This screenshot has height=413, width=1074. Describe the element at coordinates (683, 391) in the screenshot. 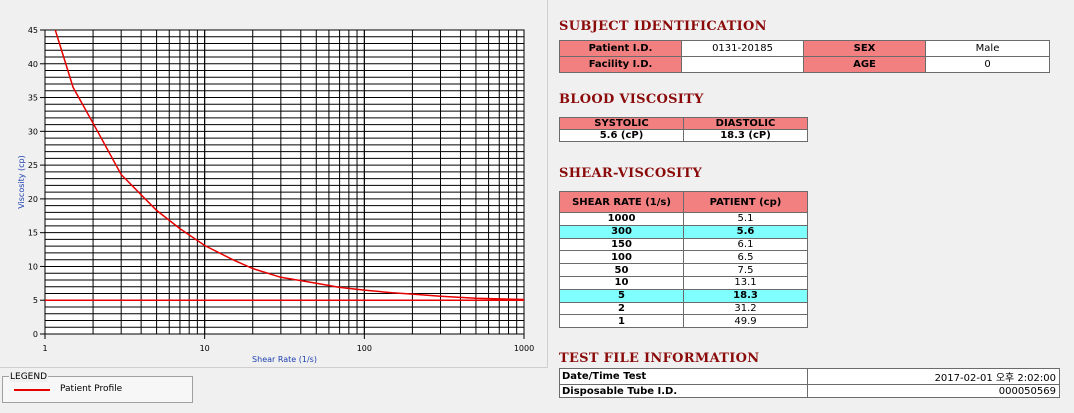

I see `tube-id-label: Disposable Tube I.D.` at that location.